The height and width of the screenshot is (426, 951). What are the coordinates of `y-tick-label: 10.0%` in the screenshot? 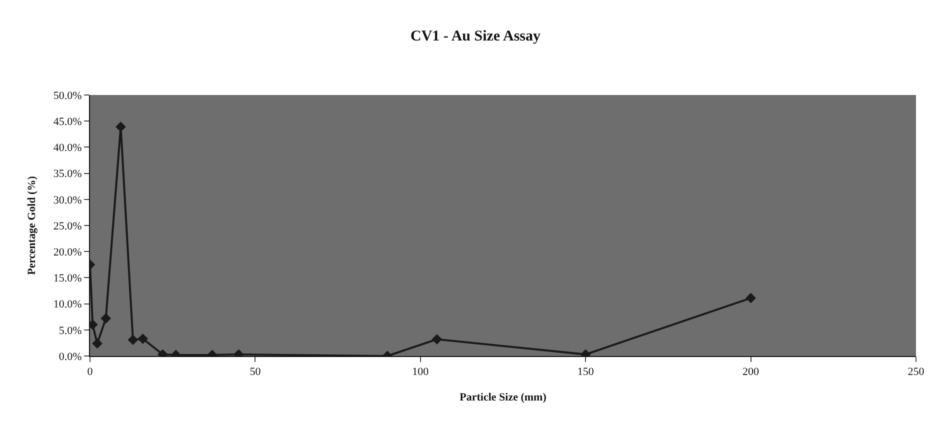 It's located at (67, 304).